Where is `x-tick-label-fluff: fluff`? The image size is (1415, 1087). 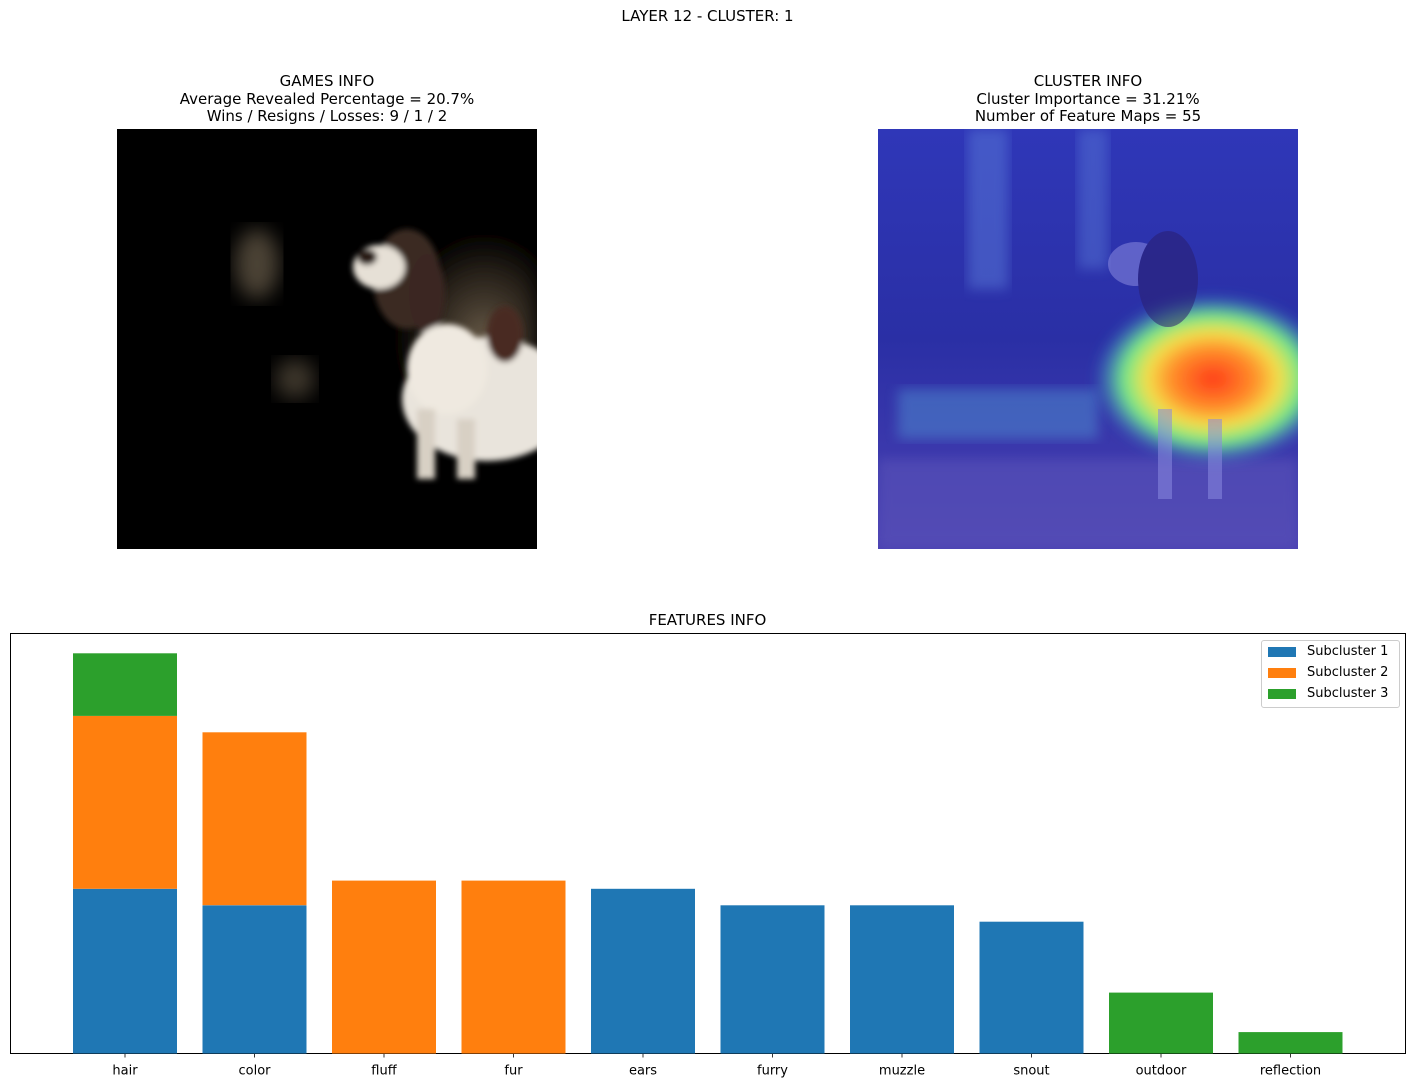 x-tick-label-fluff: fluff is located at coordinates (384, 1071).